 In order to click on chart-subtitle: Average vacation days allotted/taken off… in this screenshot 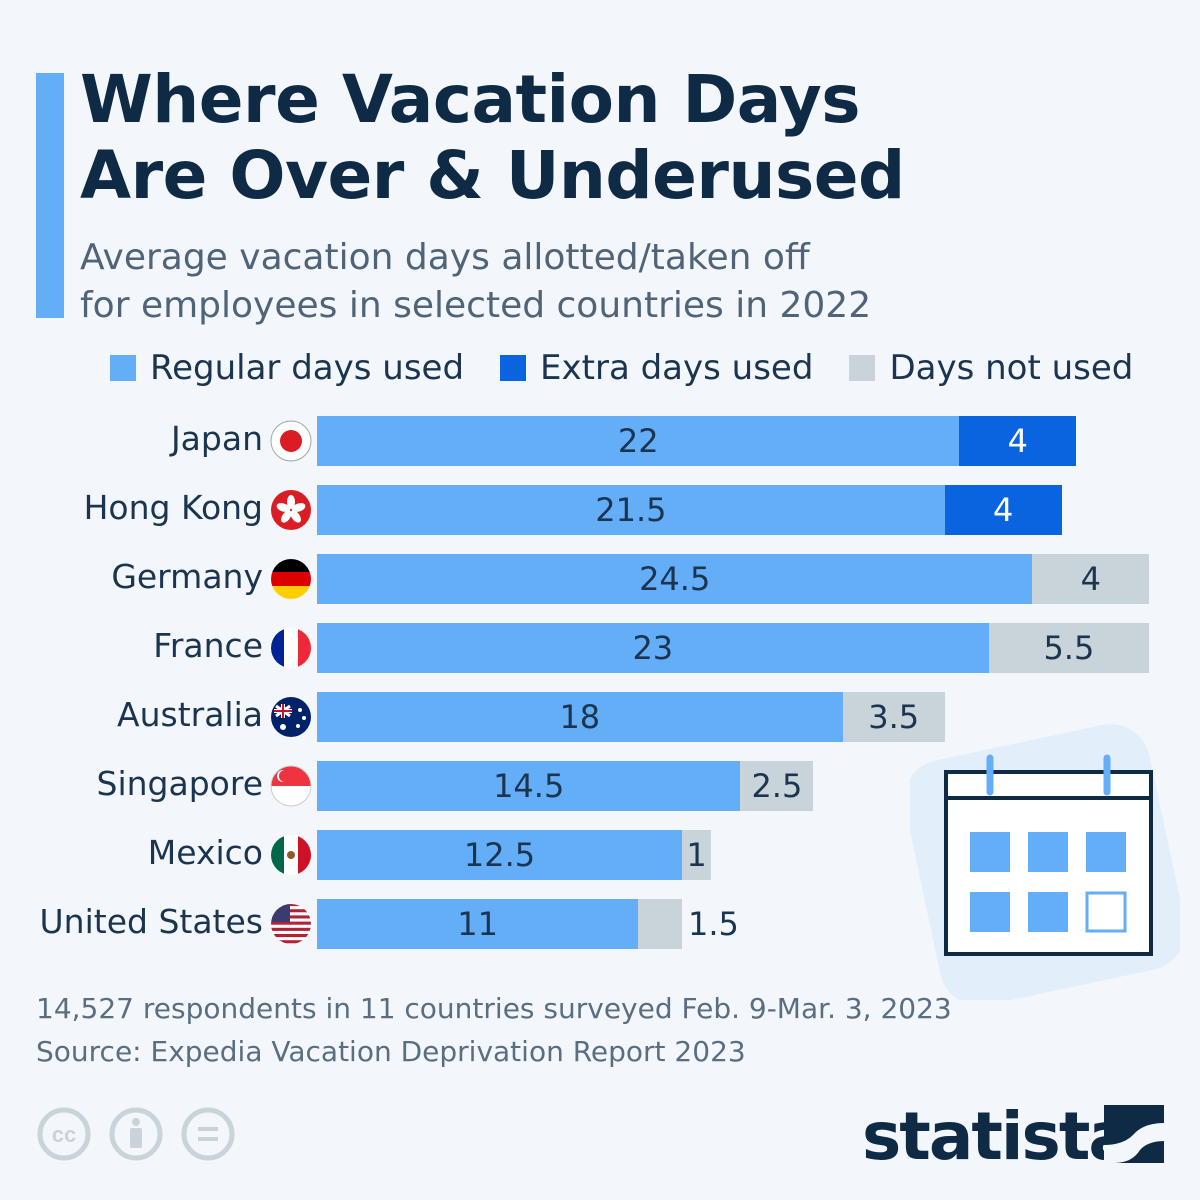, I will do `click(475, 282)`.